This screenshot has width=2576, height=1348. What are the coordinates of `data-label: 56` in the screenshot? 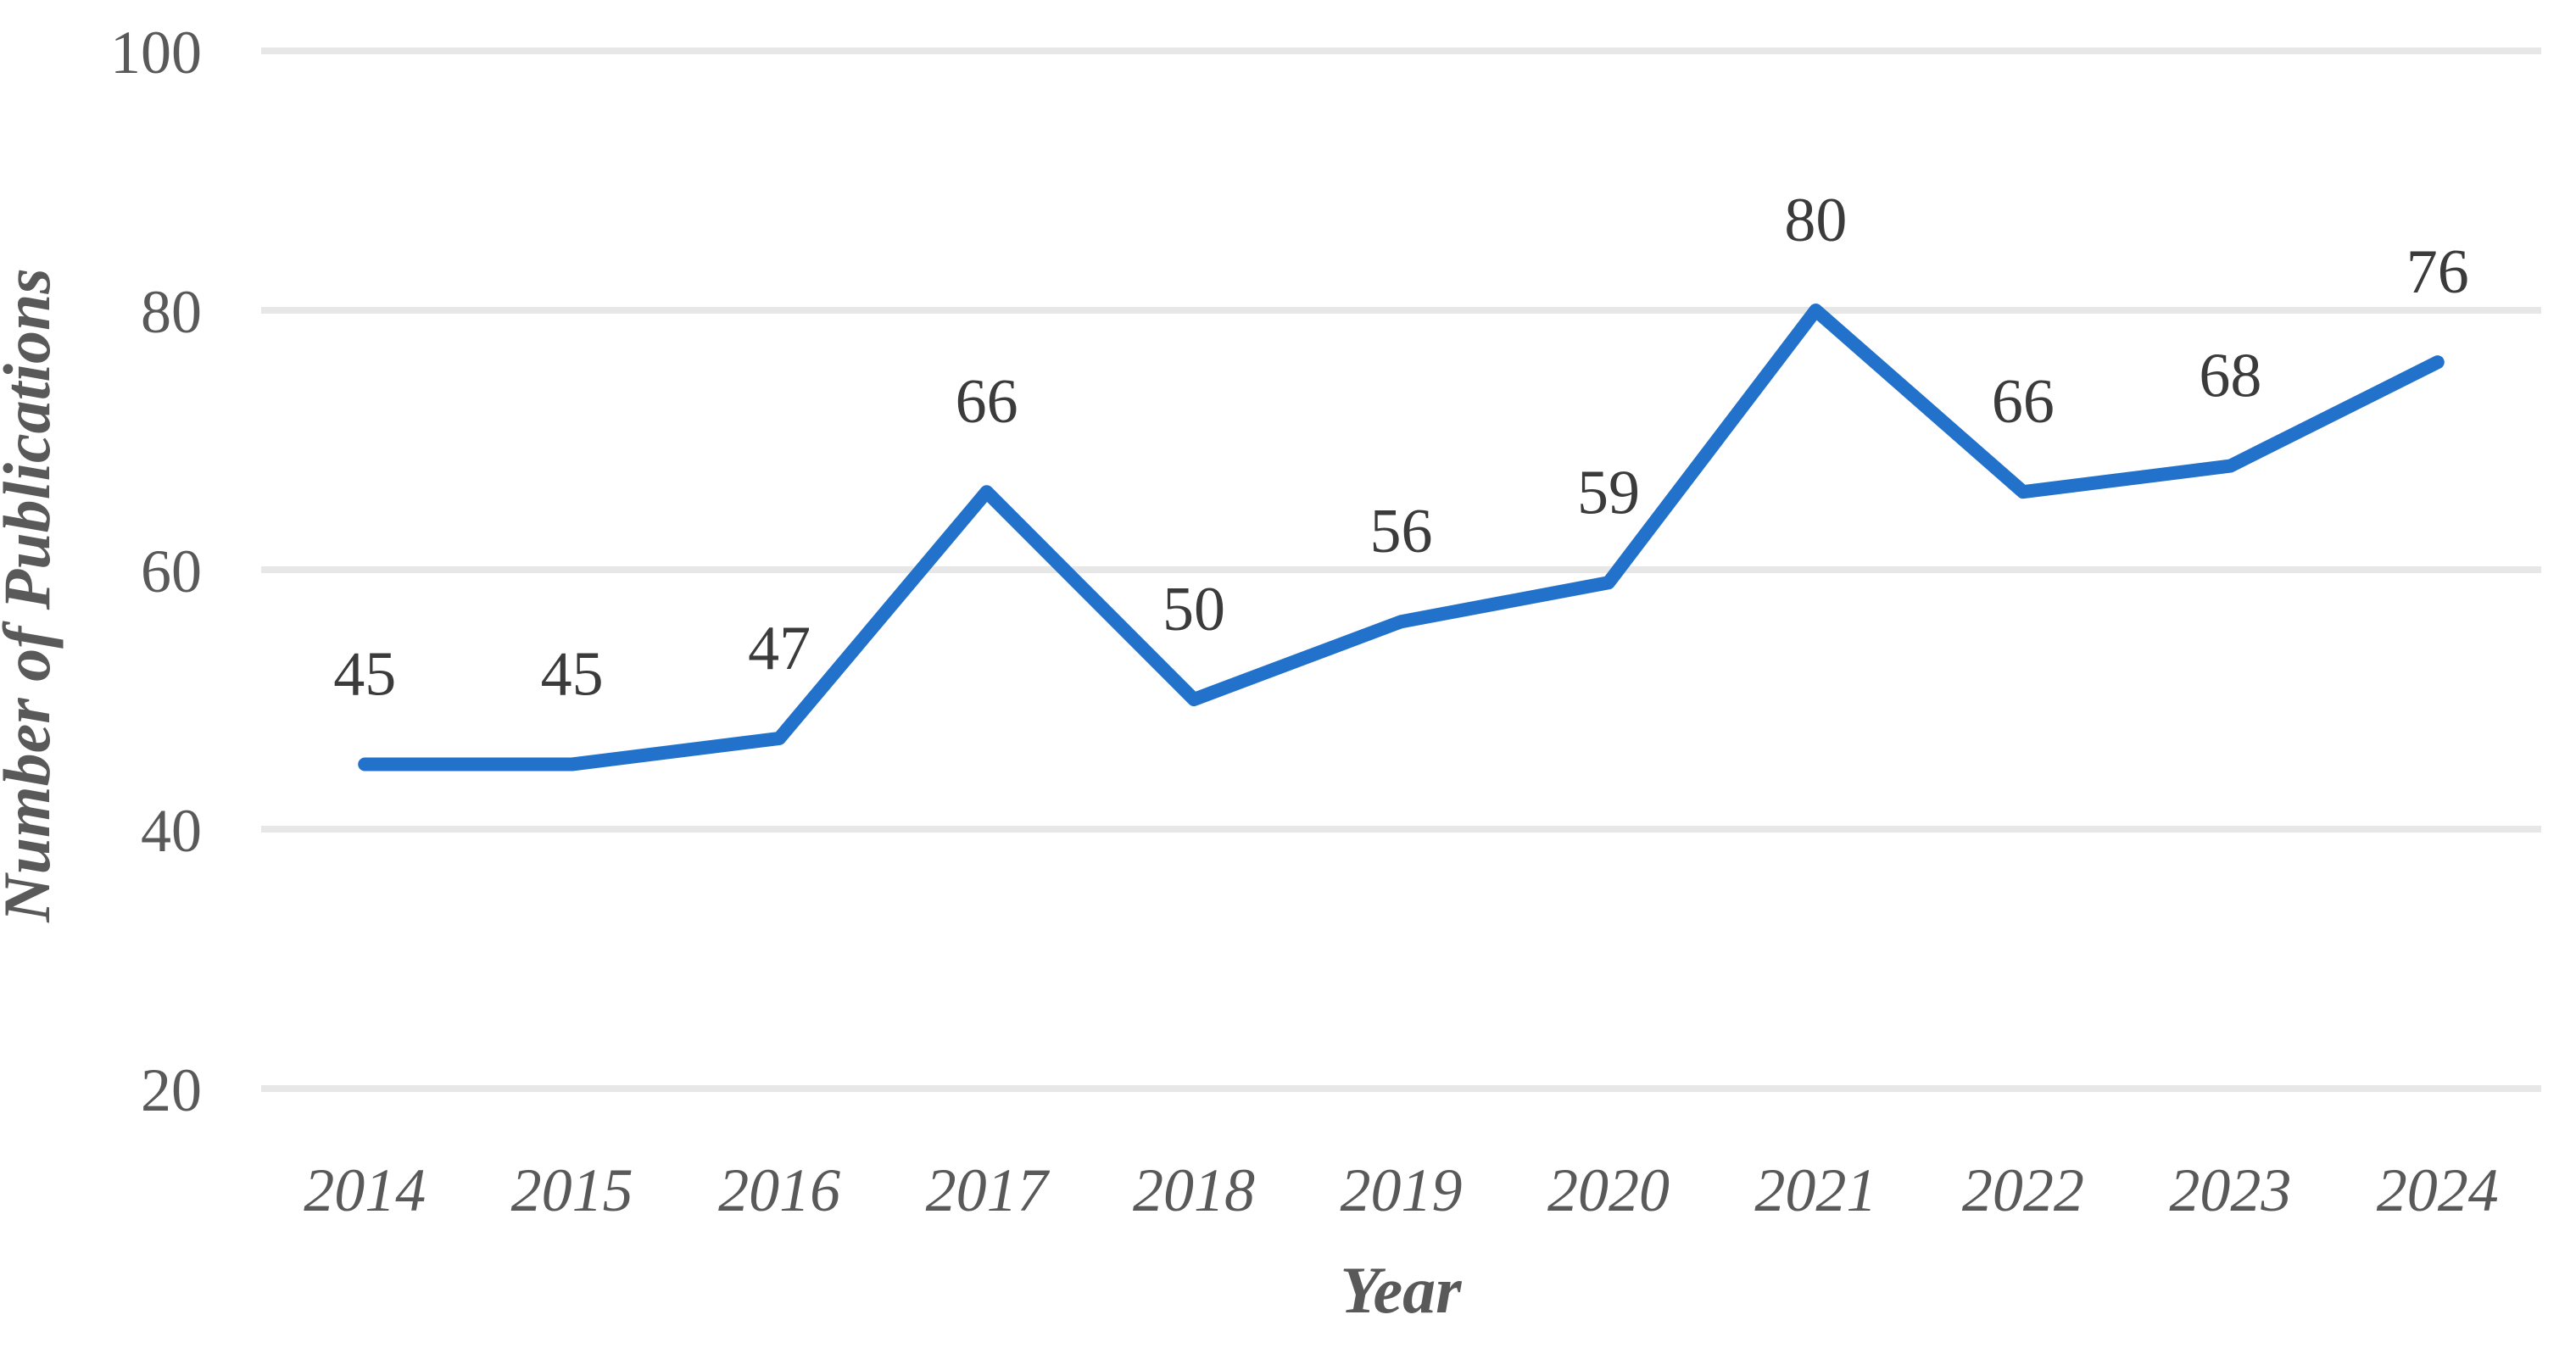 It's located at (1401, 532).